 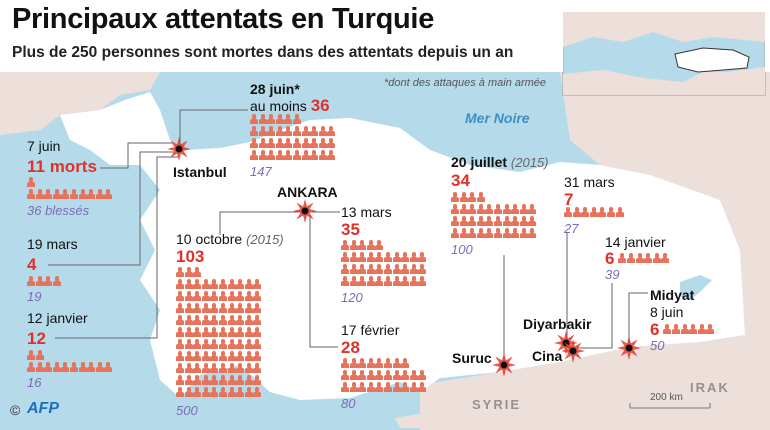 What do you see at coordinates (278, 106) in the screenshot?
I see `deaths-prefix: au moins` at bounding box center [278, 106].